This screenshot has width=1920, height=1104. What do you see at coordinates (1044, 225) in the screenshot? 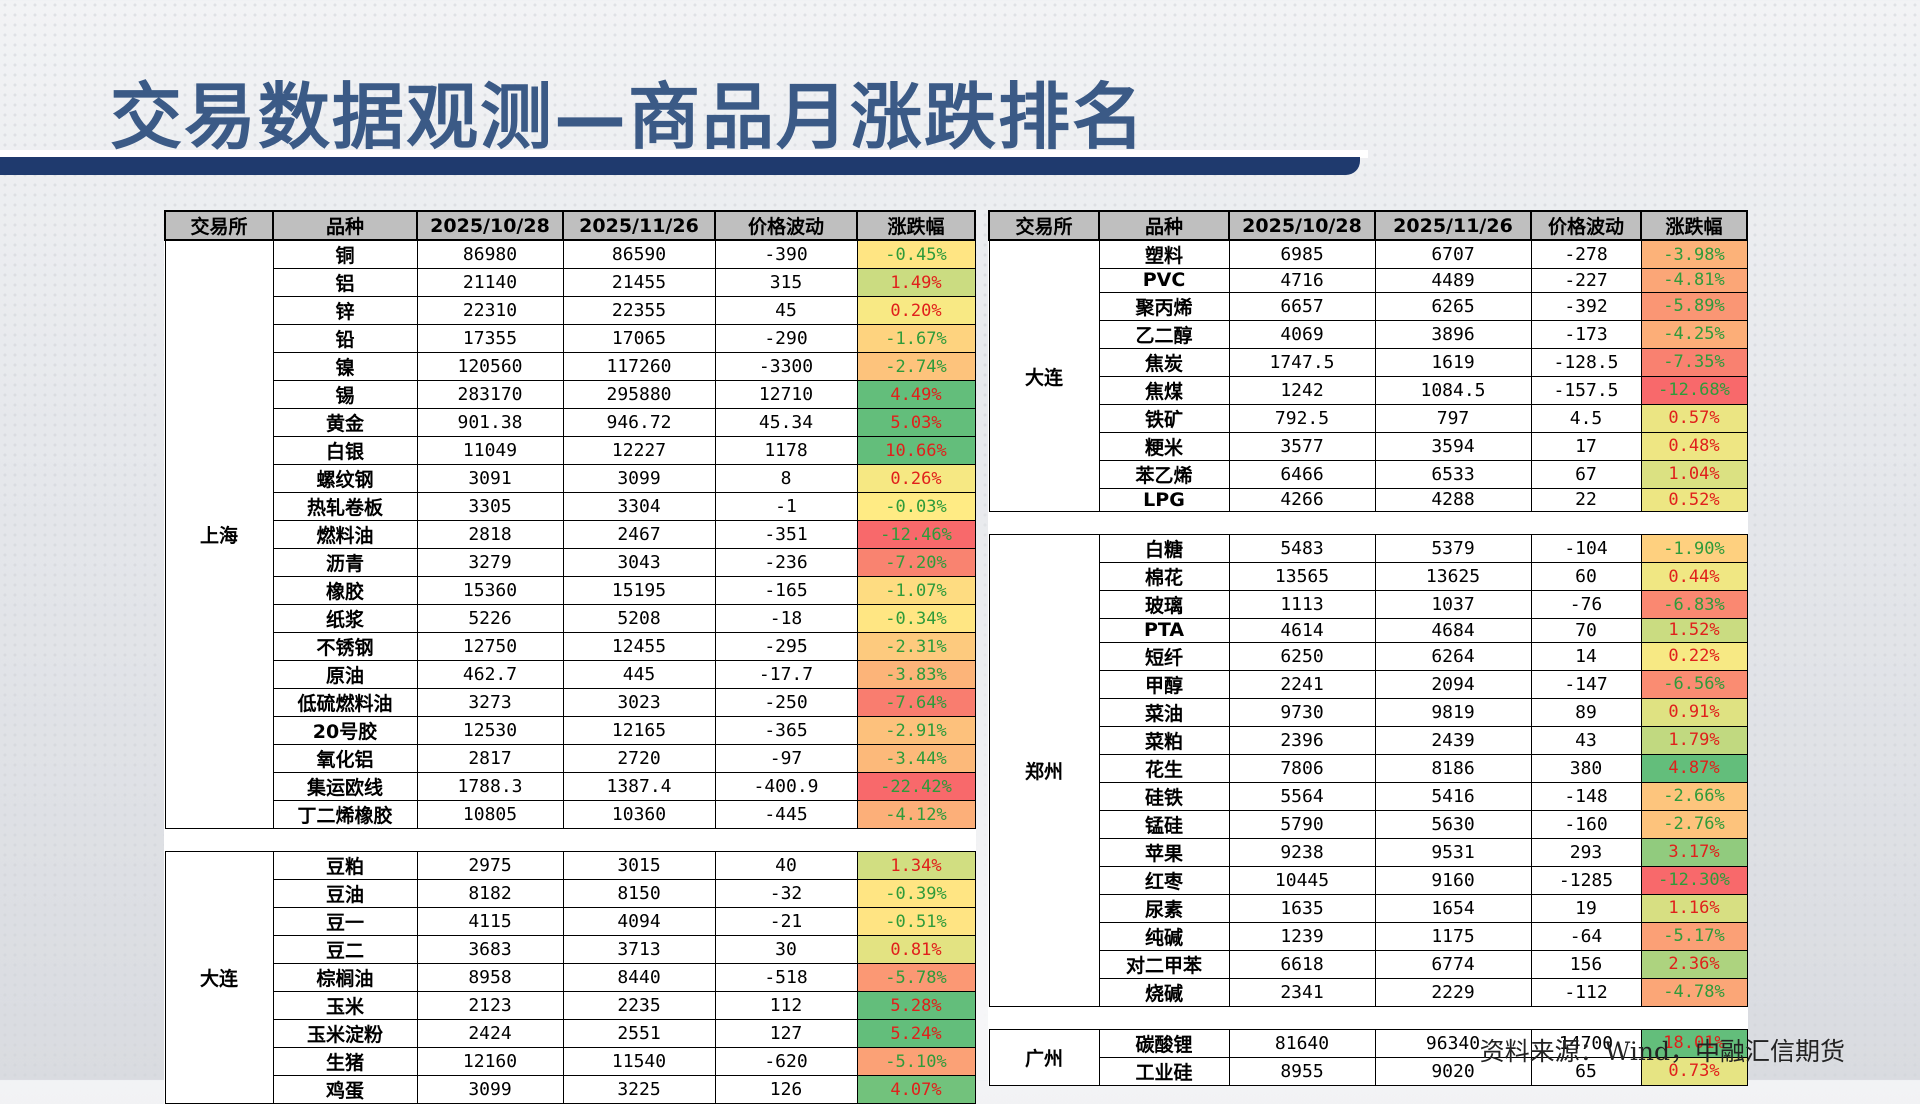
I see `column-header: 交易所` at bounding box center [1044, 225].